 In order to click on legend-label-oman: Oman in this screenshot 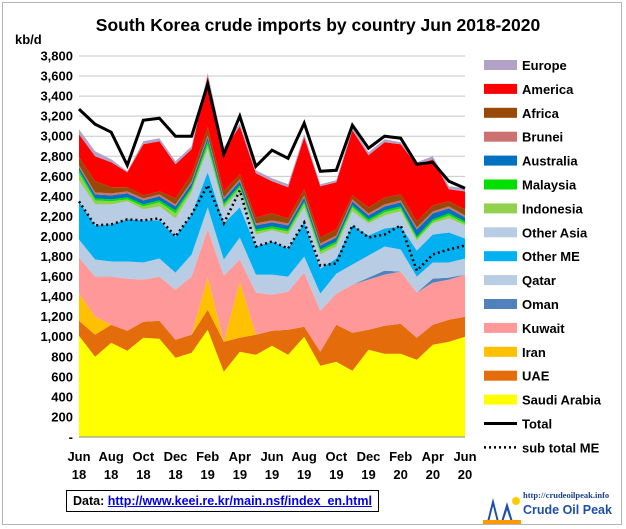, I will do `click(540, 304)`.